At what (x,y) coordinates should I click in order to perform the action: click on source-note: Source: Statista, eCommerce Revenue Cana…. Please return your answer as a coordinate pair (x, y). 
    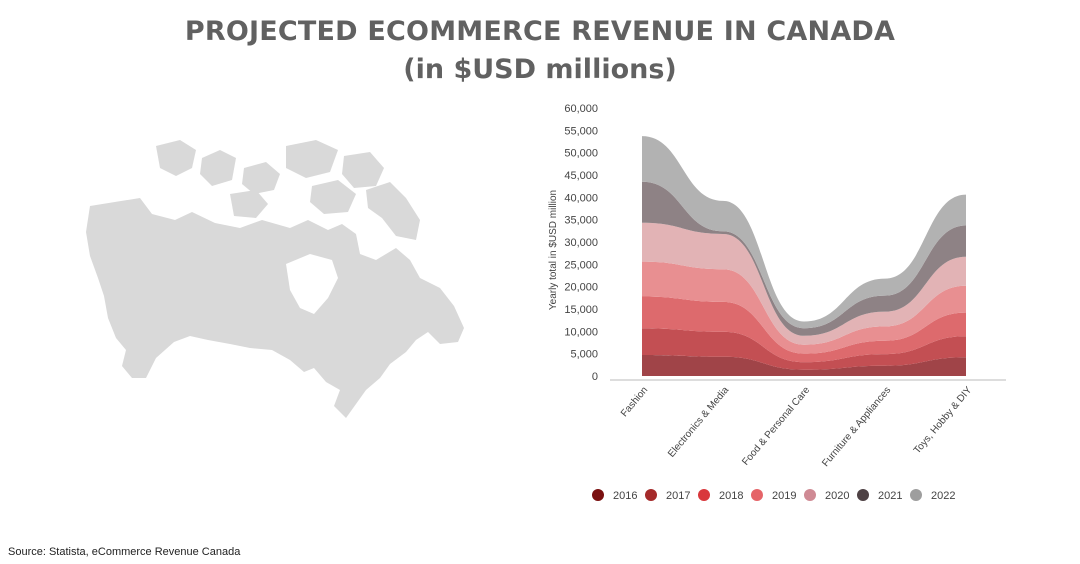
    Looking at the image, I should click on (124, 552).